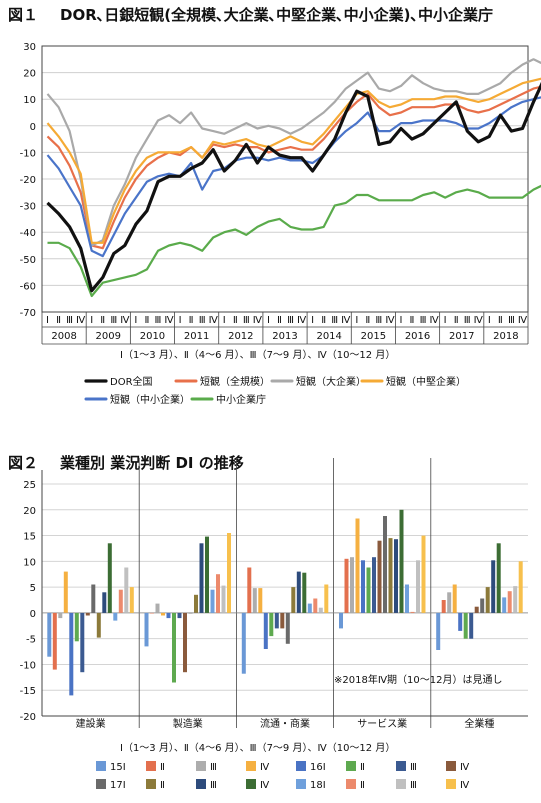  I want to click on legend-label: 中小企業庁, so click(241, 399).